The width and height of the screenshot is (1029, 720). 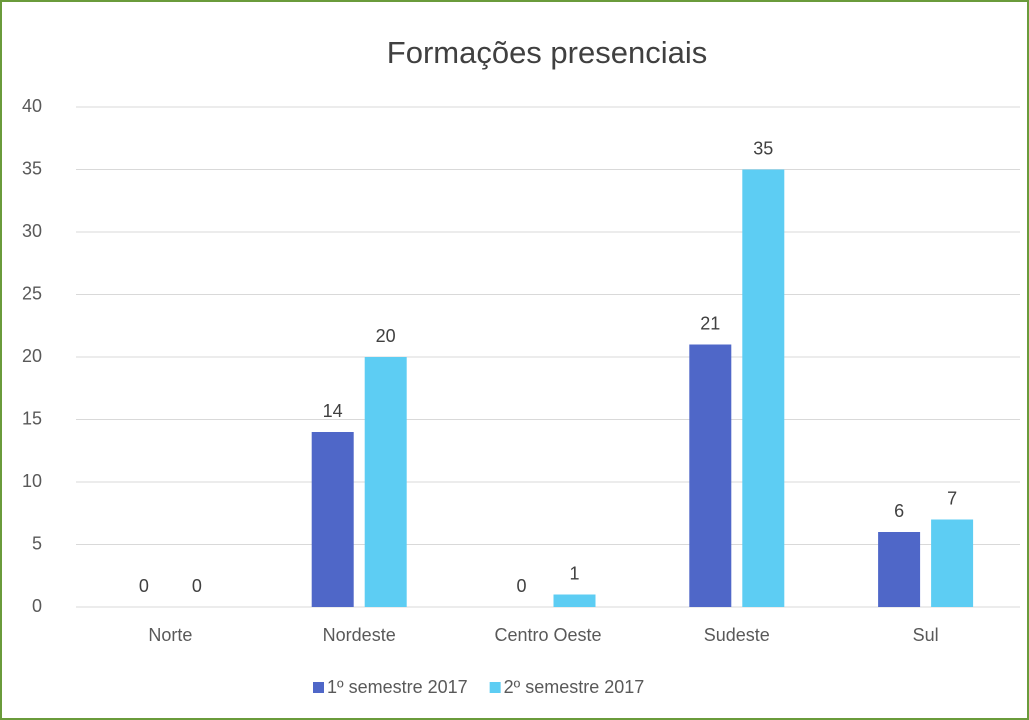 I want to click on x-tick-label: Centro Oeste, so click(x=547, y=635).